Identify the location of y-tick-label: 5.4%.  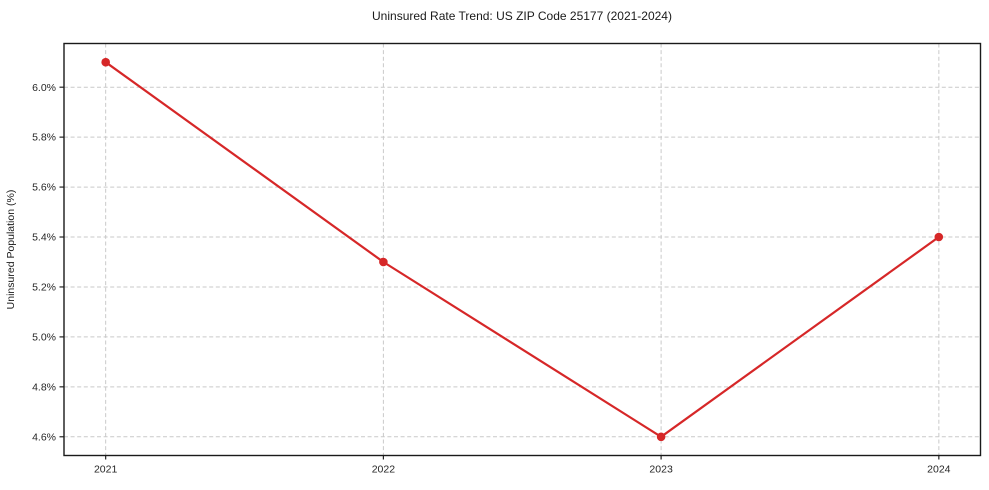
(44, 238).